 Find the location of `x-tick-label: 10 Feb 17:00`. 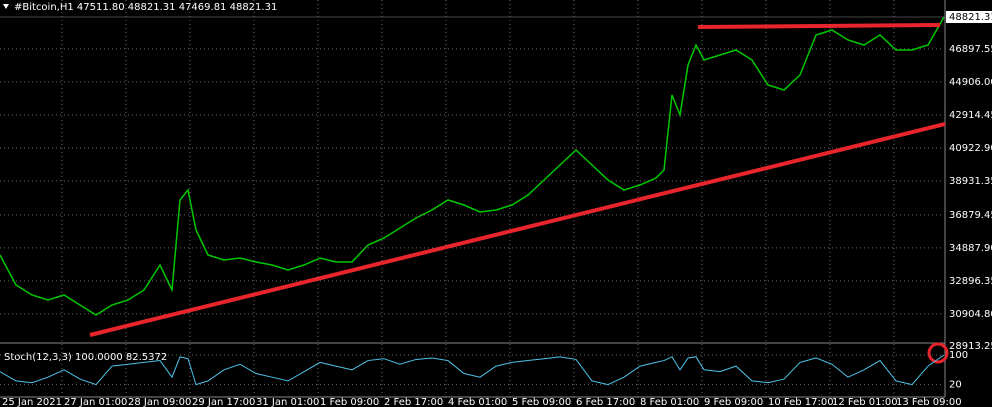

x-tick-label: 10 Feb 17:00 is located at coordinates (801, 402).